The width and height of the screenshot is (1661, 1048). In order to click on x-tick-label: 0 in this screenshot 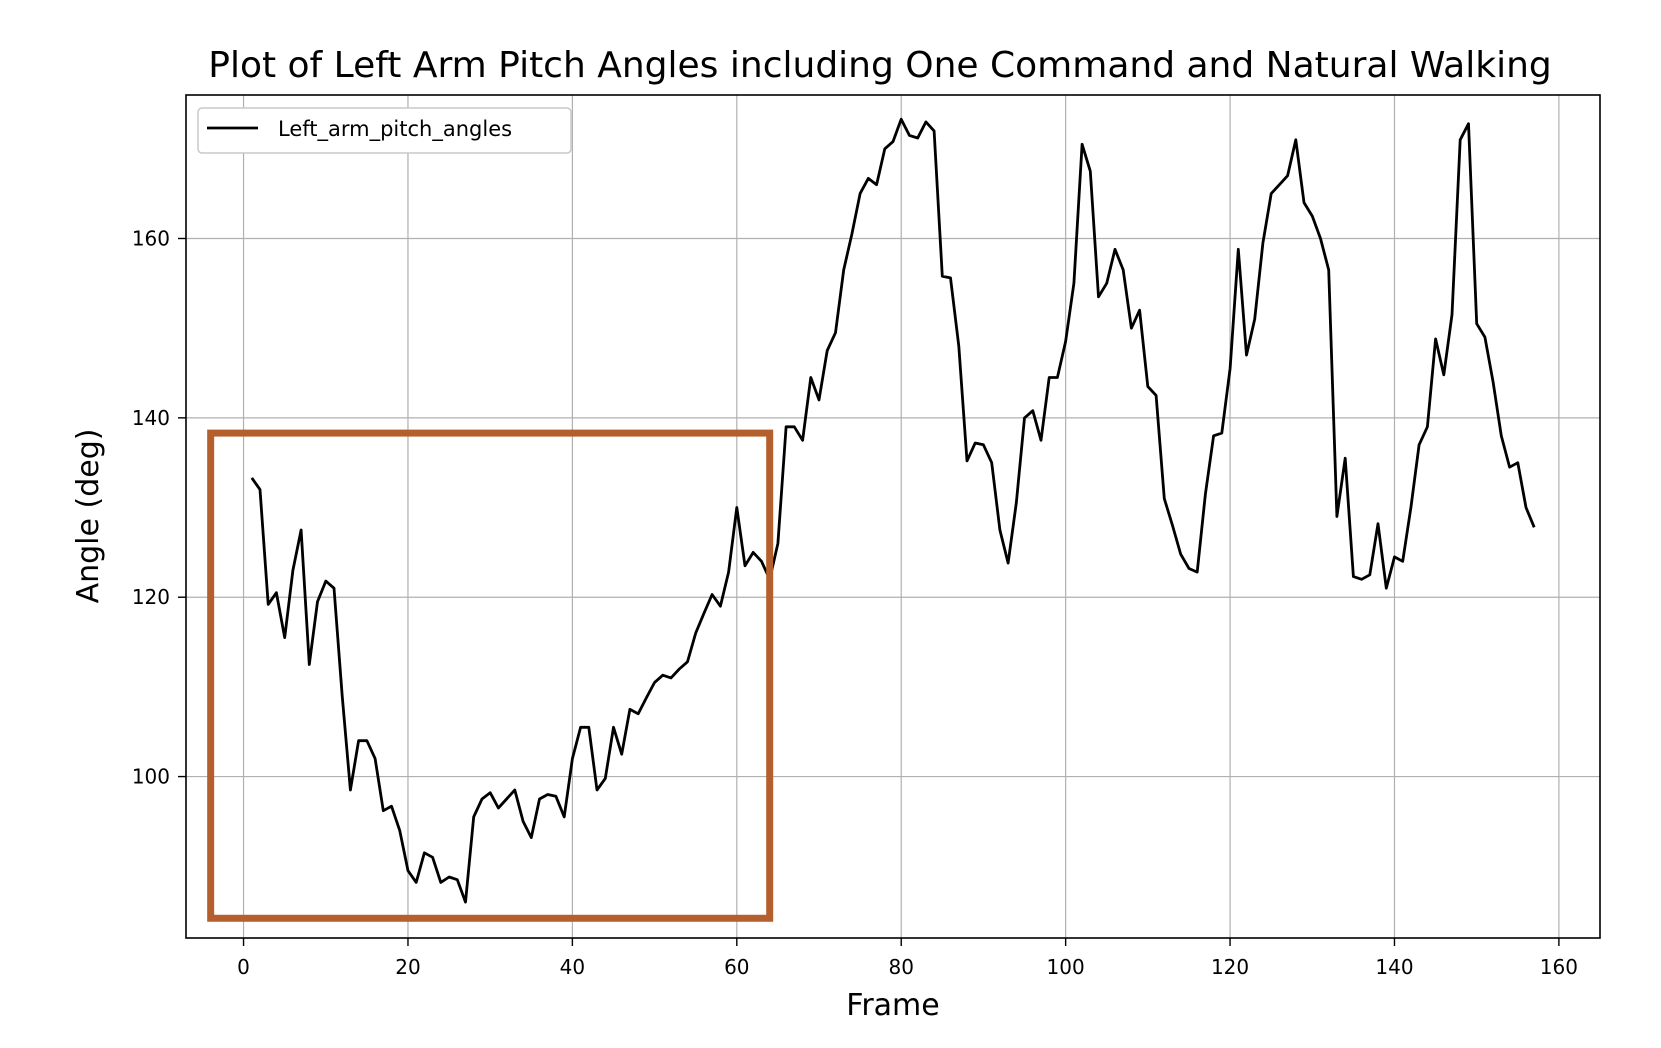, I will do `click(243, 967)`.